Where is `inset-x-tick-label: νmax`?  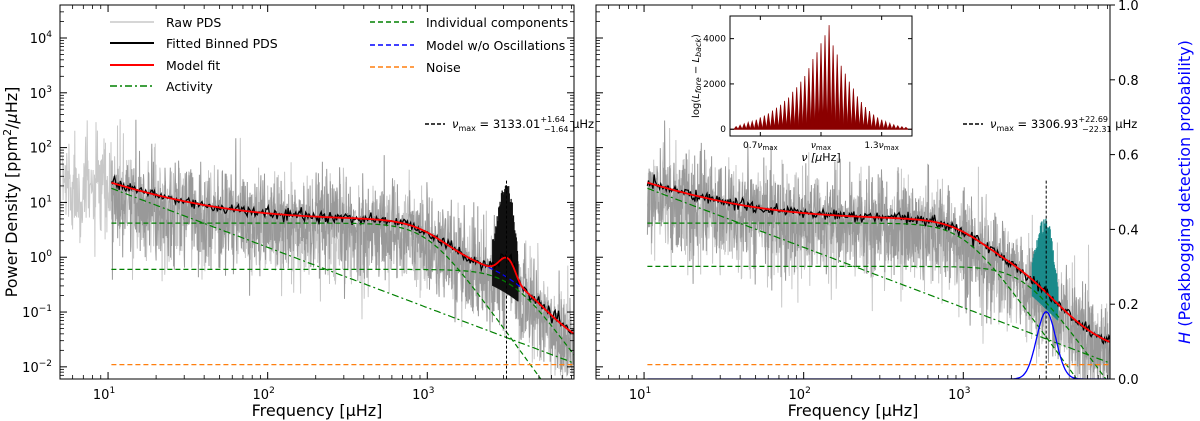
inset-x-tick-label: νmax is located at coordinates (821, 146).